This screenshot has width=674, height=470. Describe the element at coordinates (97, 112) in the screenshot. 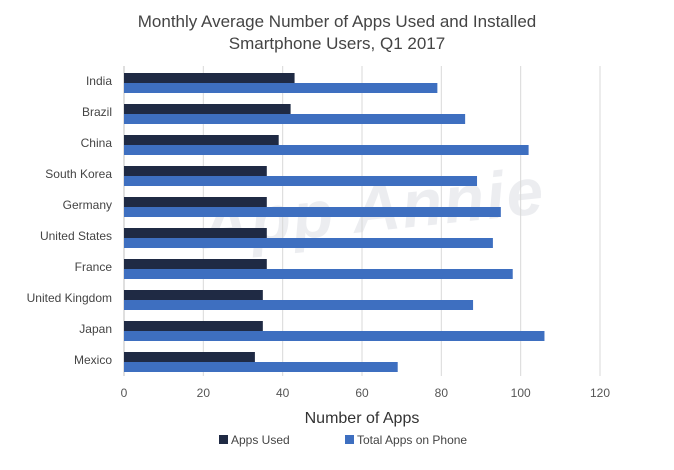

I see `category-label: Brazil` at that location.